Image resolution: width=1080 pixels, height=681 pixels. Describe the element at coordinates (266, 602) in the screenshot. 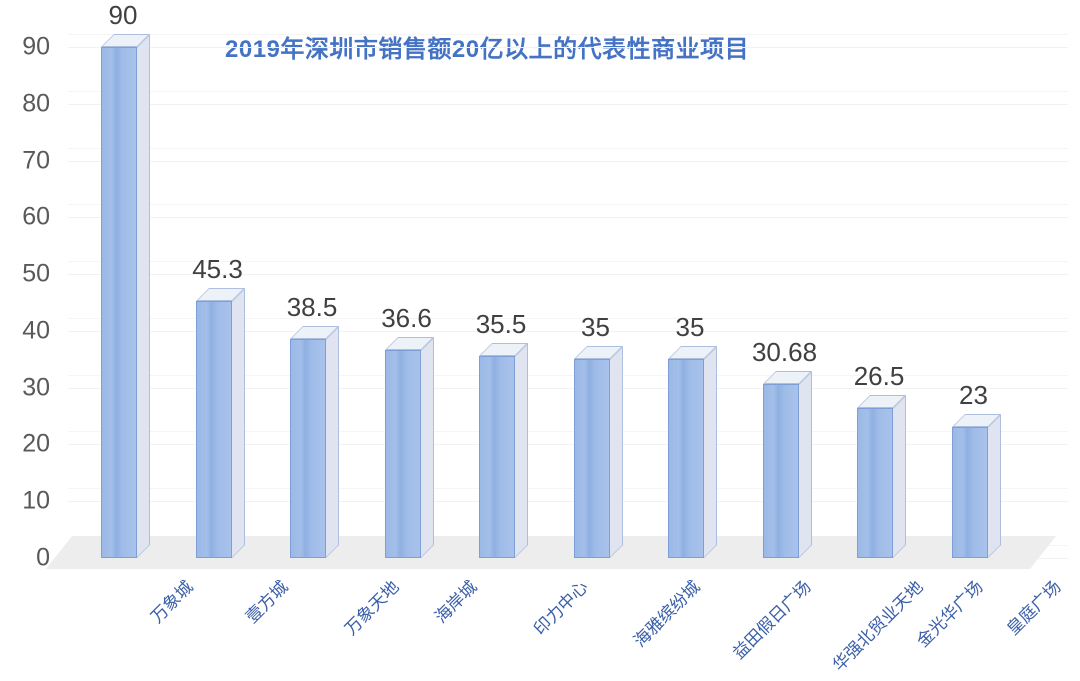

I see `x-axis-tick-label: 壹方城` at that location.